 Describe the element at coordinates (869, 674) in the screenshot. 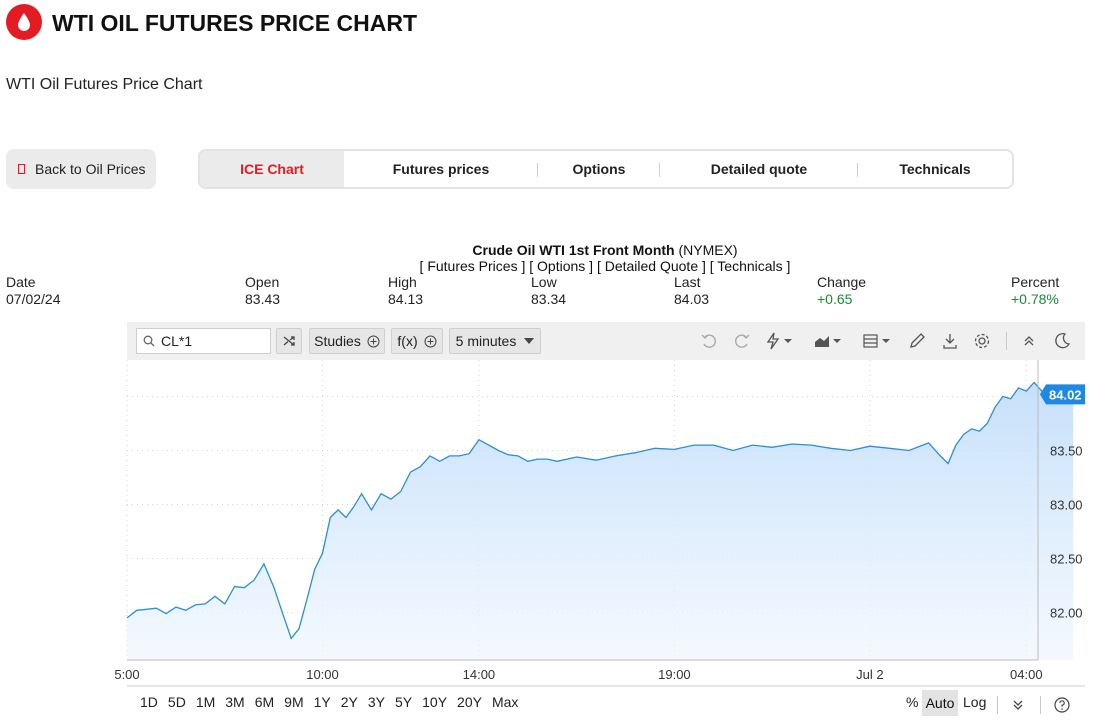

I see `x-tick-label: Jul 2` at that location.